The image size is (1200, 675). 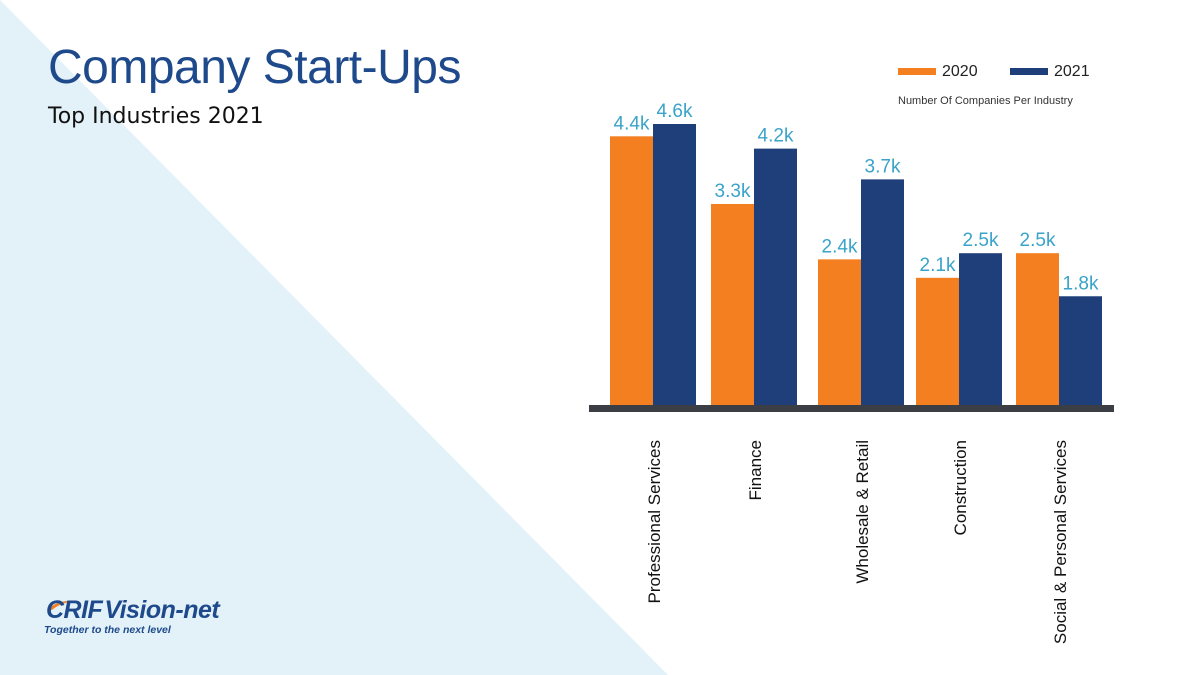 What do you see at coordinates (631, 271) in the screenshot?
I see `bar-professional-services-2020` at bounding box center [631, 271].